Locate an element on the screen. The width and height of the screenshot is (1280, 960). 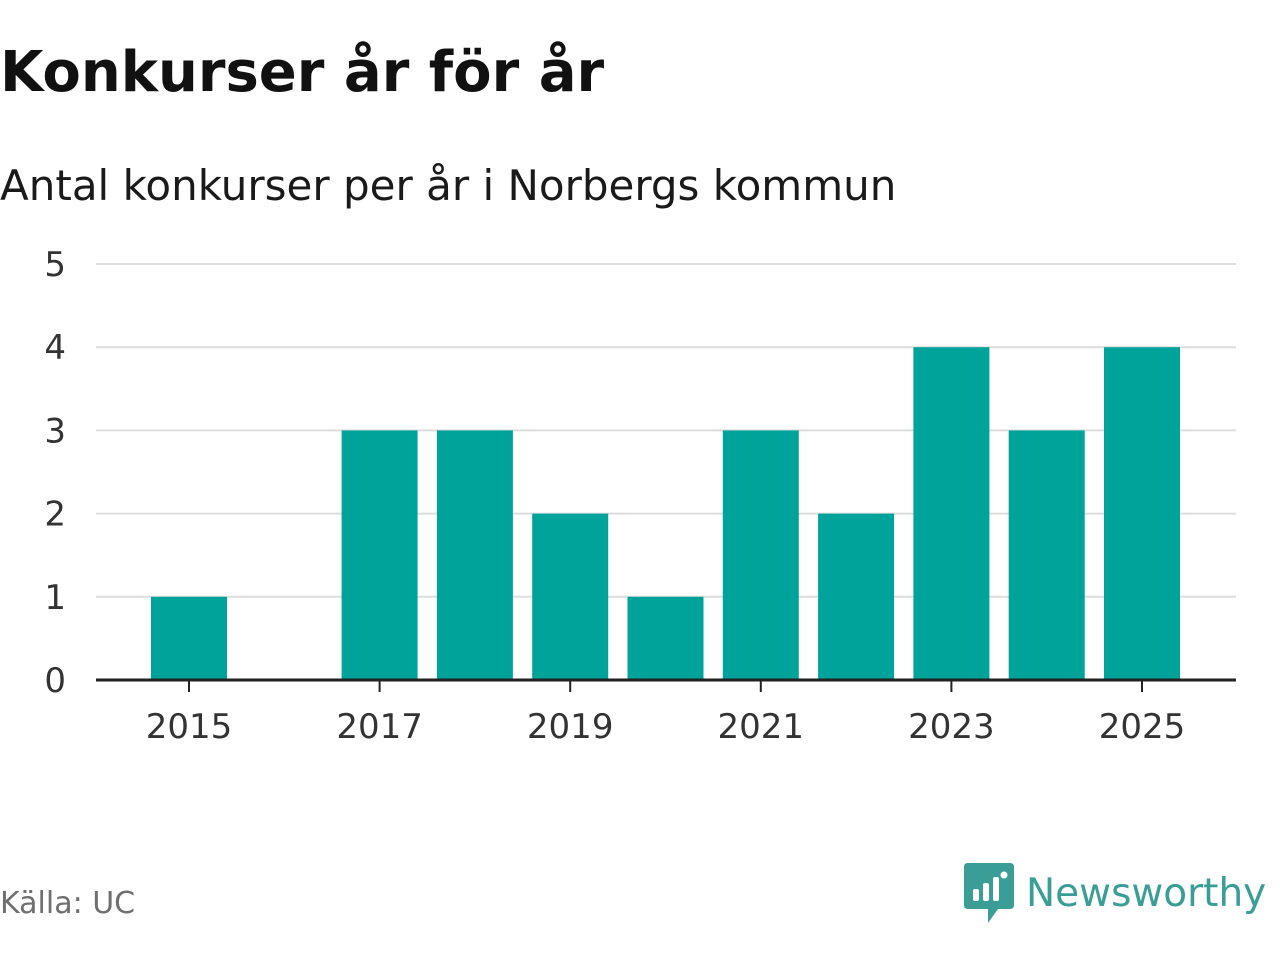
brand-logo: Newsworthy is located at coordinates (1115, 894).